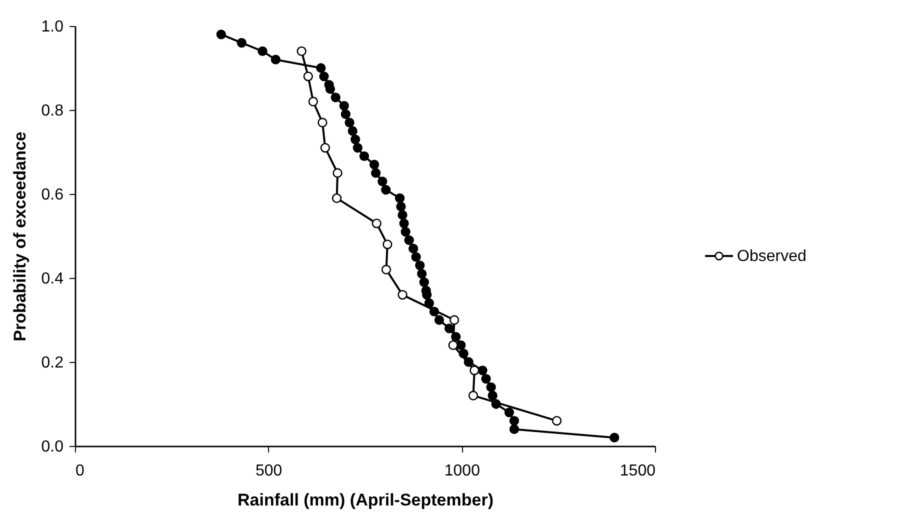 This screenshot has height=532, width=901. What do you see at coordinates (52, 447) in the screenshot?
I see `y-tick-label: 0.0` at bounding box center [52, 447].